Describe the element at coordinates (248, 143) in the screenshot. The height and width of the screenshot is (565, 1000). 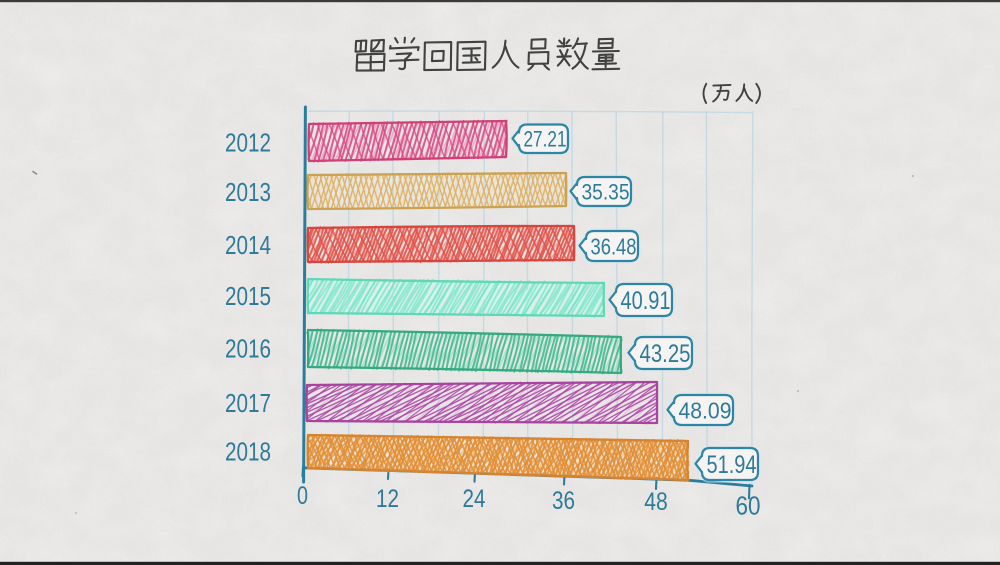
I see `svg-text: 2012` at that location.